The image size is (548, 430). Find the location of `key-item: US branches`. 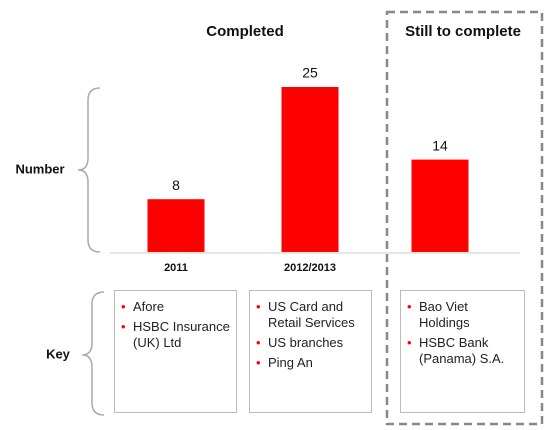

key-item: US branches is located at coordinates (310, 343).